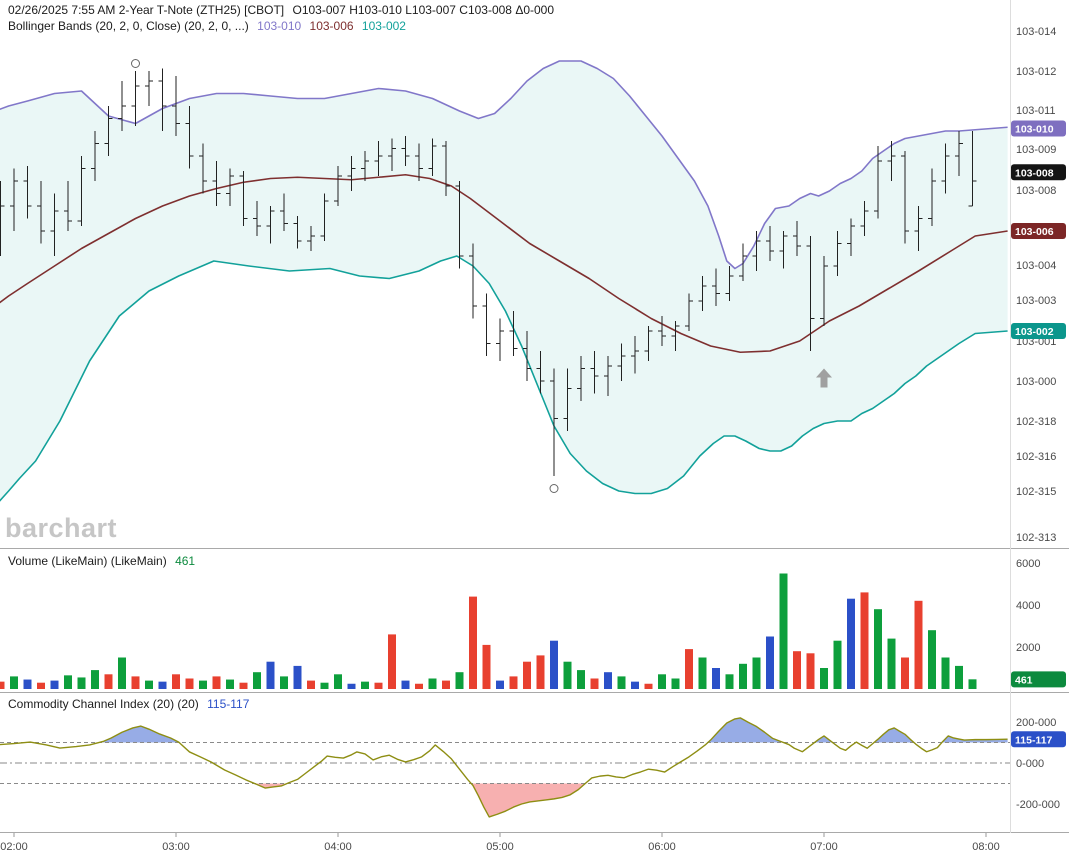  Describe the element at coordinates (1034, 332) in the screenshot. I see `svg-text: 103-002` at that location.